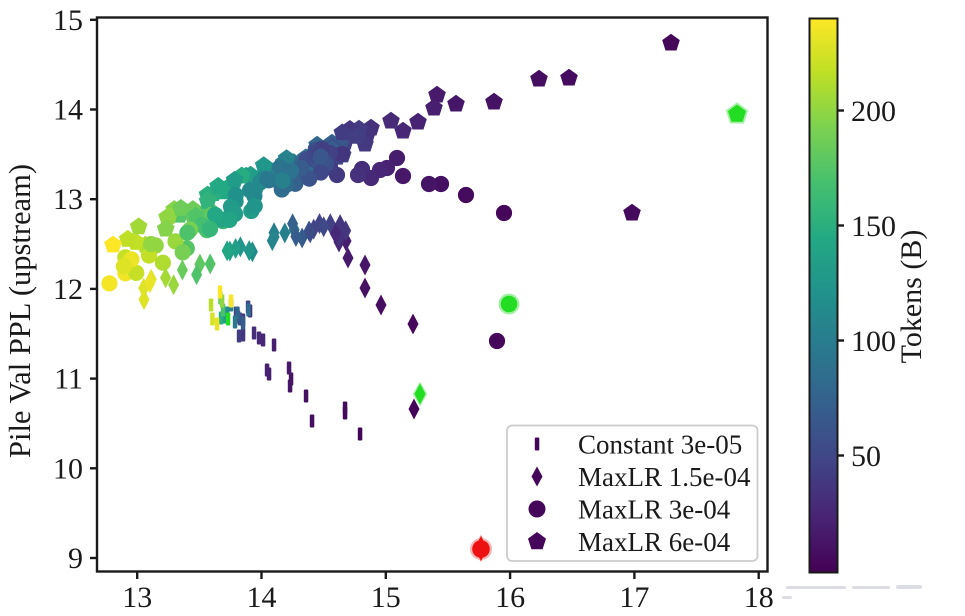 The image size is (965, 616). What do you see at coordinates (873, 341) in the screenshot?
I see `svg-text: 100` at bounding box center [873, 341].